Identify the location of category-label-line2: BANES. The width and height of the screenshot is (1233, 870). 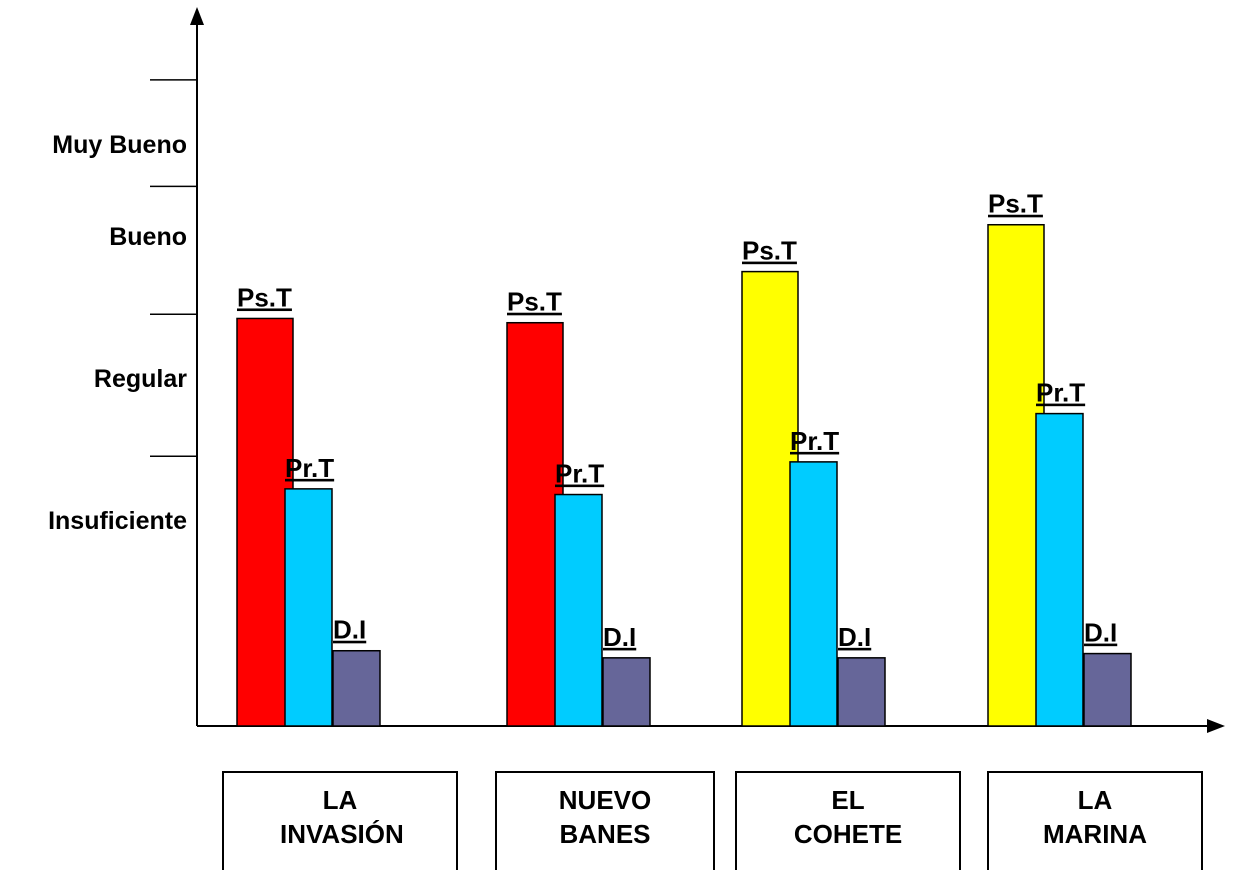
(605, 833).